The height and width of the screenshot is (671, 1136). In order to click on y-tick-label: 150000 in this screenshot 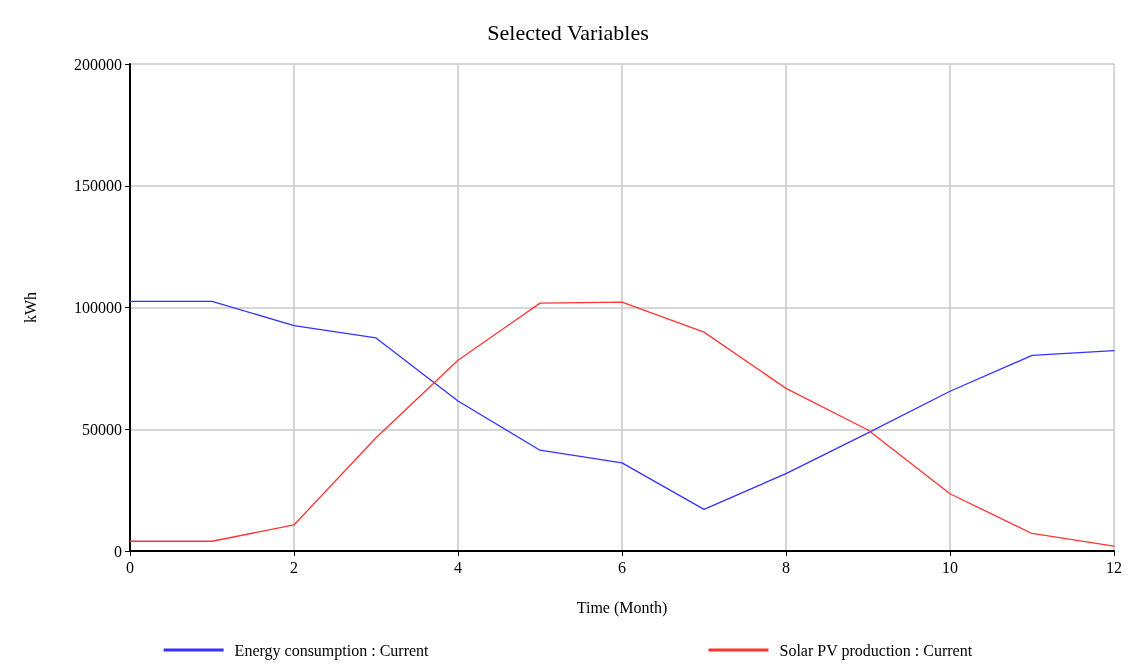, I will do `click(98, 186)`.